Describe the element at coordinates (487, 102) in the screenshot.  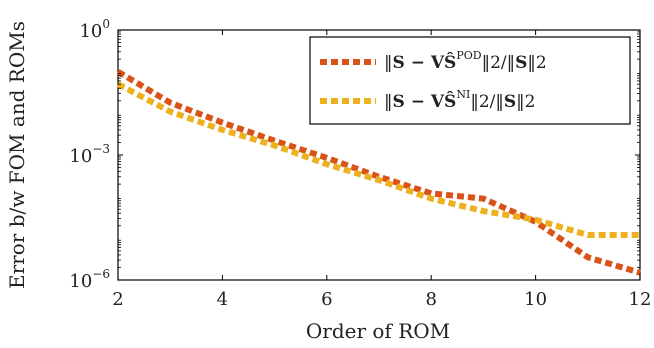
I see `legend-ni-mid: ‖2/‖` at that location.